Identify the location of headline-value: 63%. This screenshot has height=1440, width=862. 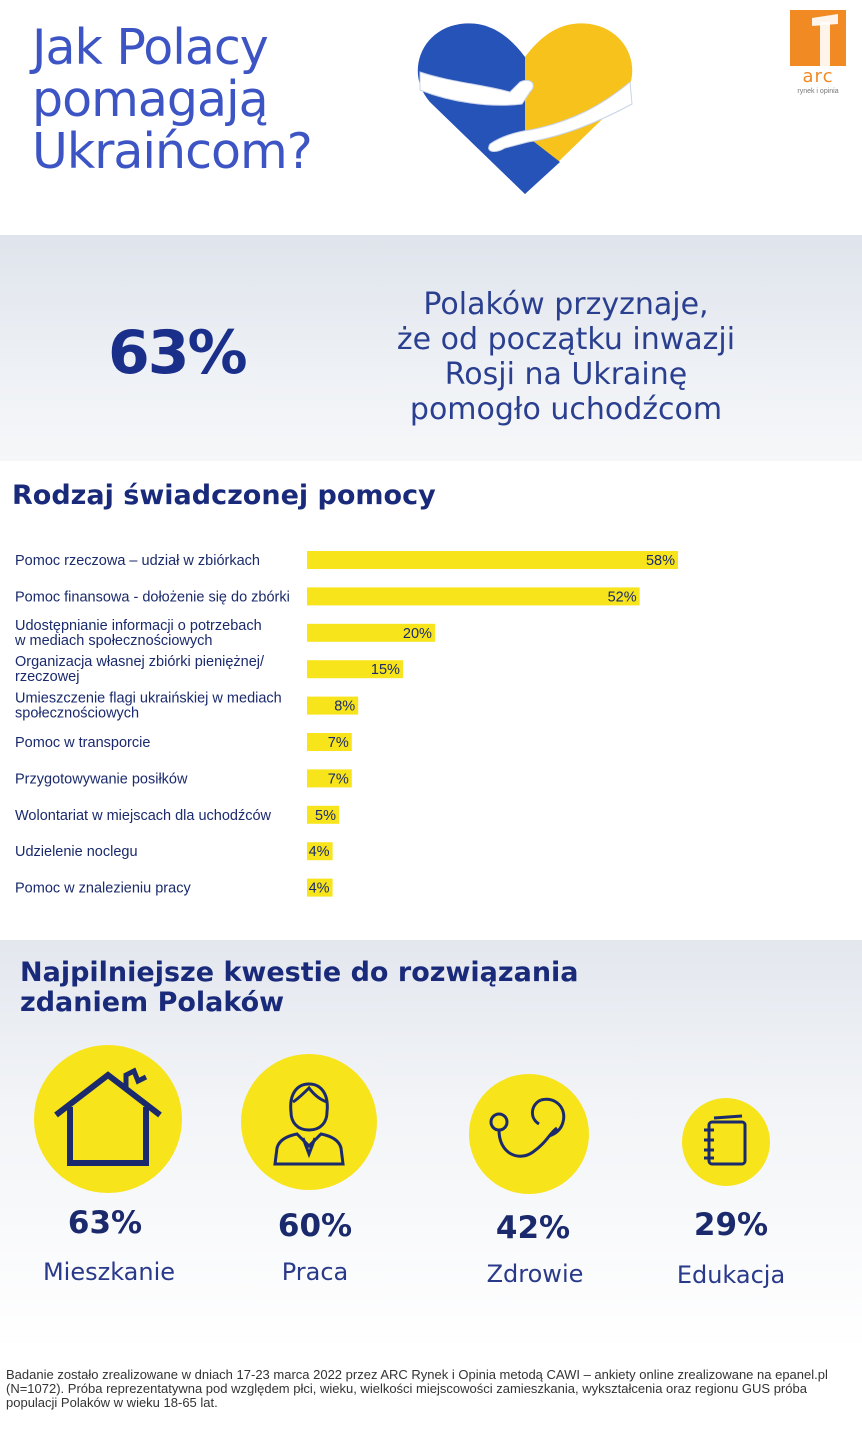
(178, 353).